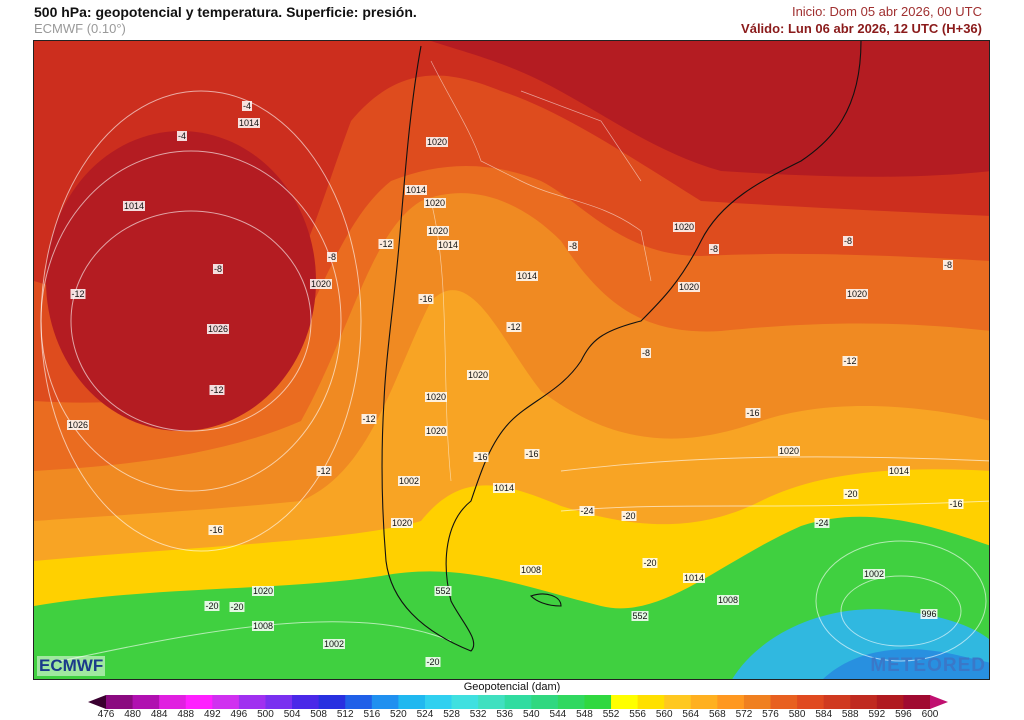 This screenshot has width=1024, height=720. I want to click on colorbar-tick-label: 568, so click(717, 714).